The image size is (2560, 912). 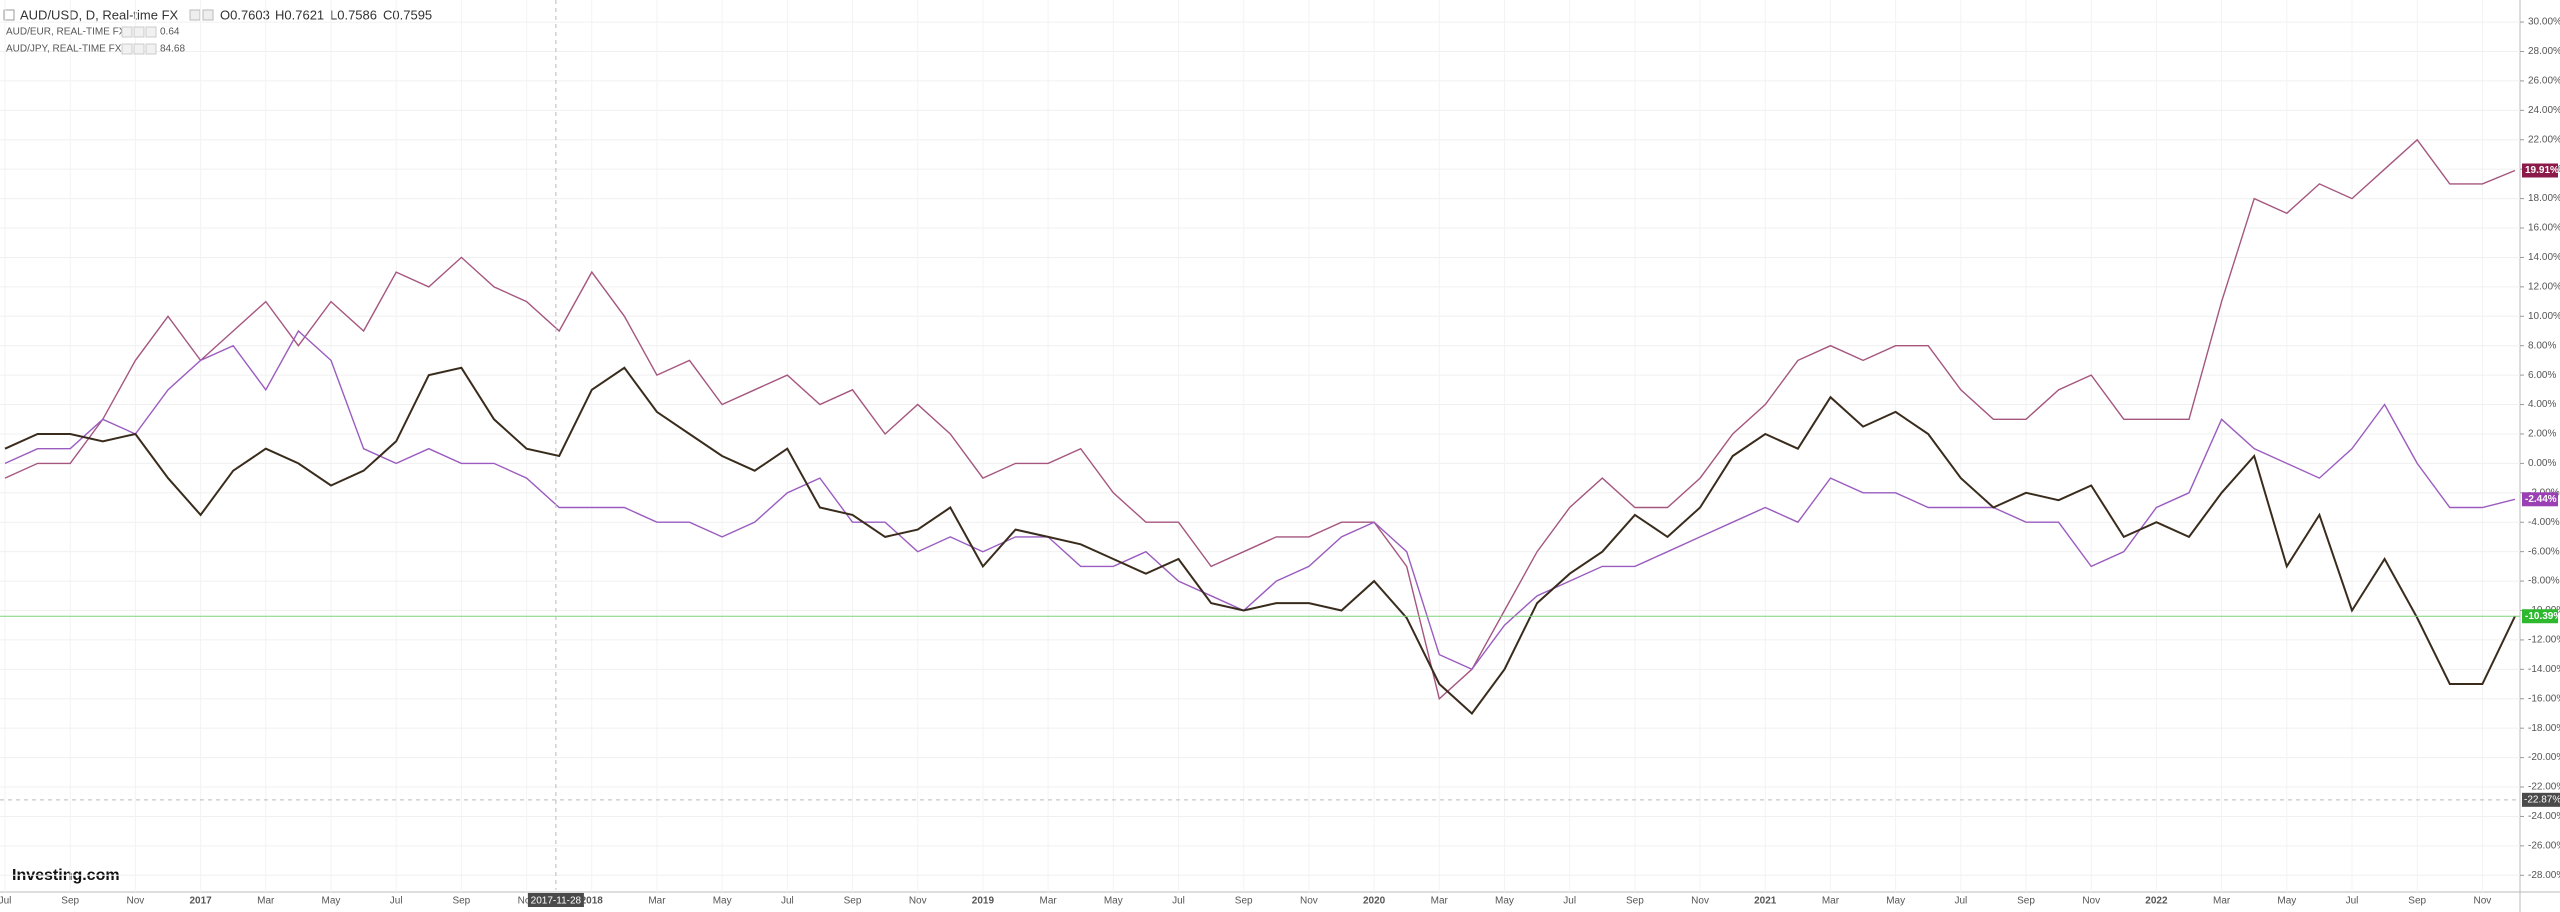 I want to click on x-tick-label: 2017, so click(x=200, y=901).